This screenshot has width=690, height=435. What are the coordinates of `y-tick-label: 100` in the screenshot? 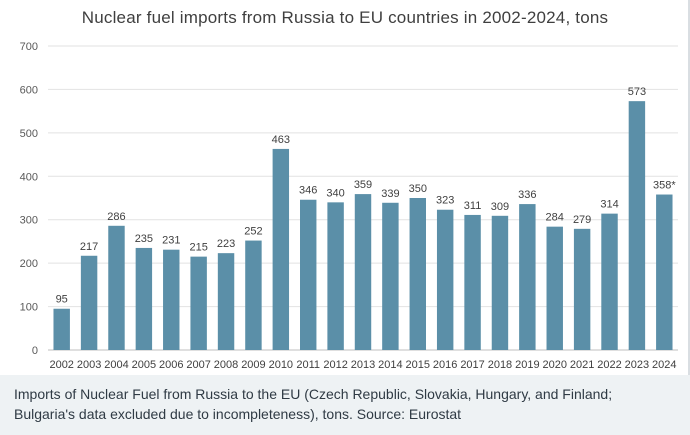 It's located at (29, 308).